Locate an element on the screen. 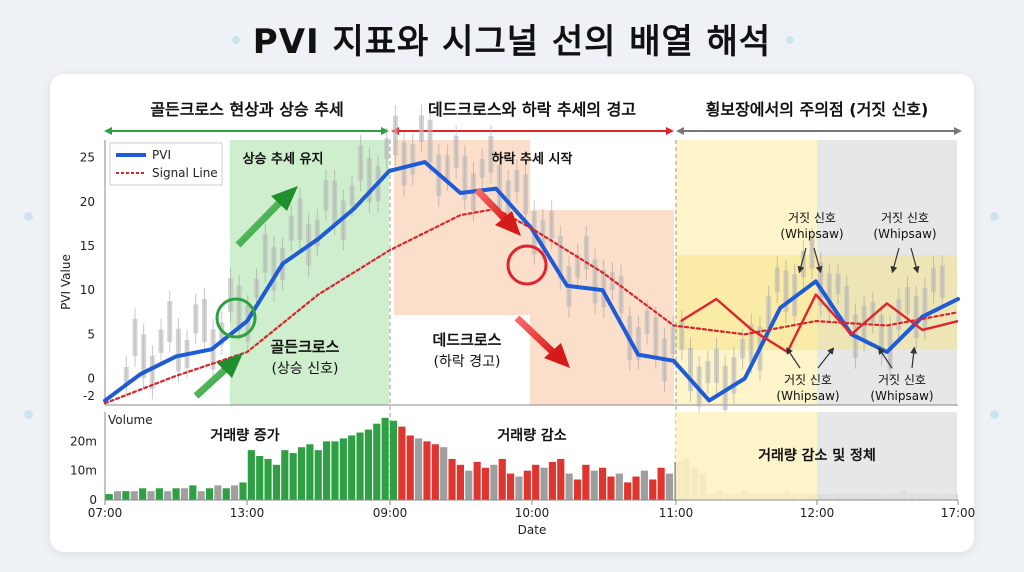 Image resolution: width=1024 pixels, height=572 pixels. section-header-golden: 골든크로스 현상과 상승 추세 is located at coordinates (246, 109).